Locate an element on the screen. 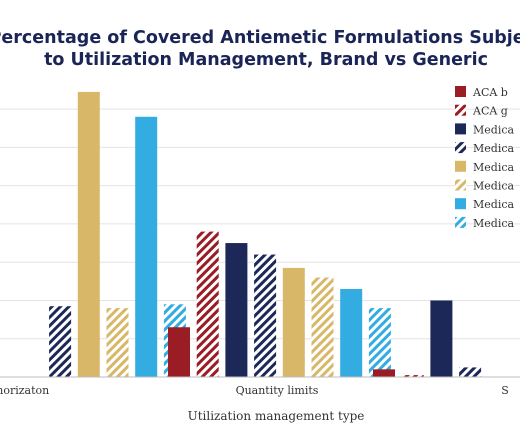 The height and width of the screenshot is (438, 520). x-tick-label: S is located at coordinates (505, 390).